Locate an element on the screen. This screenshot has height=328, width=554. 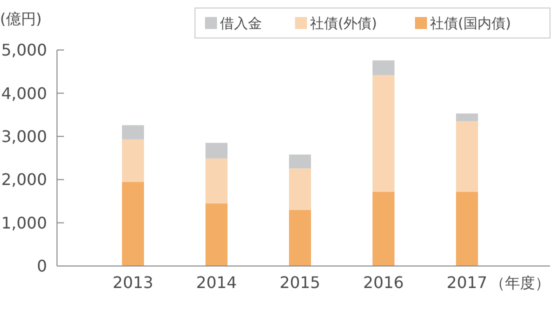
legend-label: 借入金 is located at coordinates (241, 24).